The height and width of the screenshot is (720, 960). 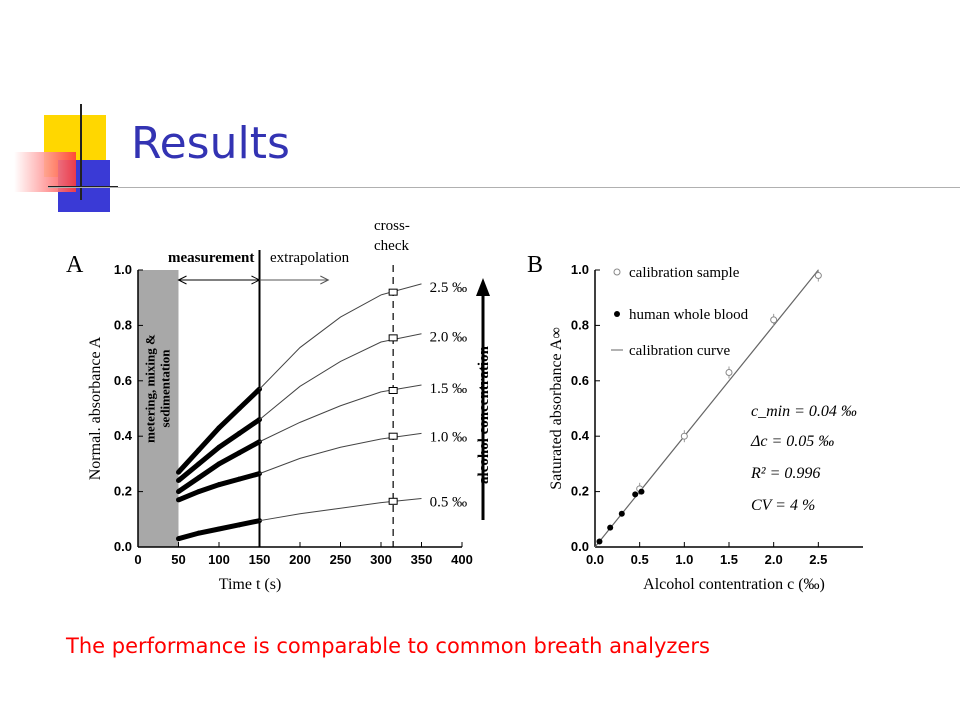 I want to click on annotation-extrapolation: extrapolation, so click(x=310, y=258).